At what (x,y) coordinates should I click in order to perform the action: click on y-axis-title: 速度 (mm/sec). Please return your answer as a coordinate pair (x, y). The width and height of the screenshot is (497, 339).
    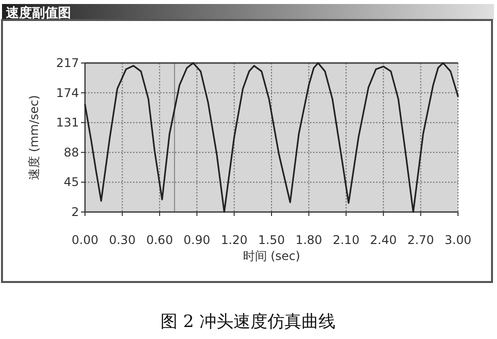
    Looking at the image, I should click on (34, 137).